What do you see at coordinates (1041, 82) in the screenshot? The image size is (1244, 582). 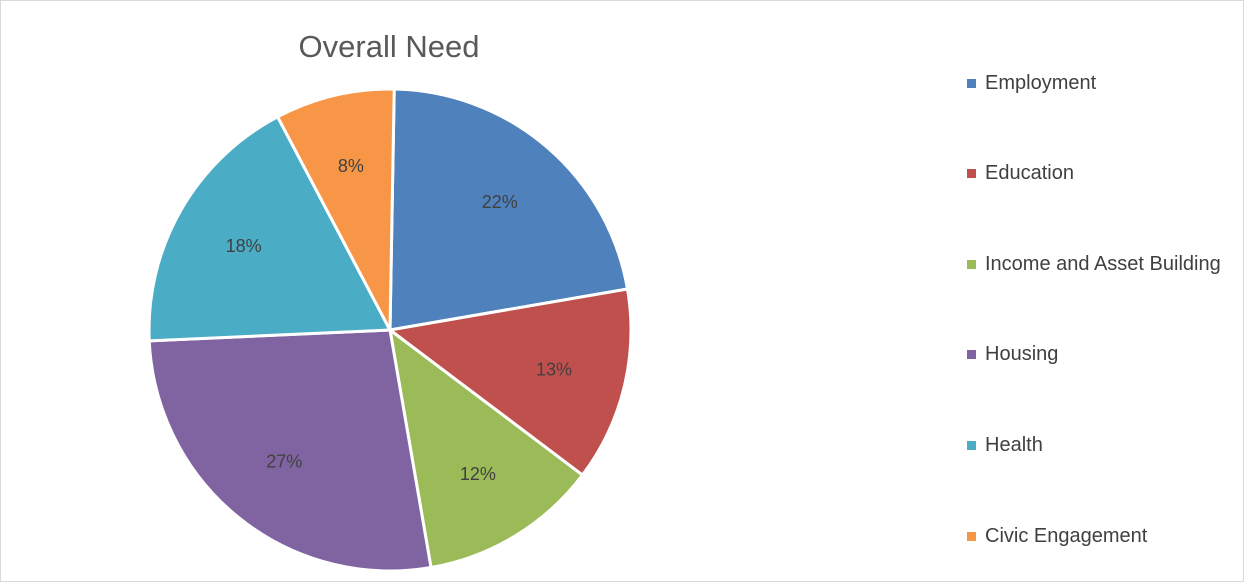 I see `legend-label-employment: Employment` at bounding box center [1041, 82].